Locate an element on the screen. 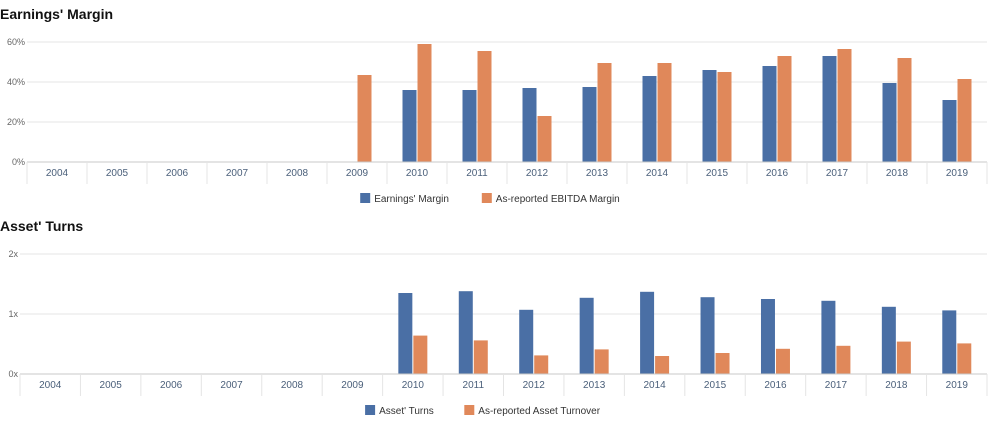  legend-label-series2: As-reported EBITDA Margin is located at coordinates (558, 199).